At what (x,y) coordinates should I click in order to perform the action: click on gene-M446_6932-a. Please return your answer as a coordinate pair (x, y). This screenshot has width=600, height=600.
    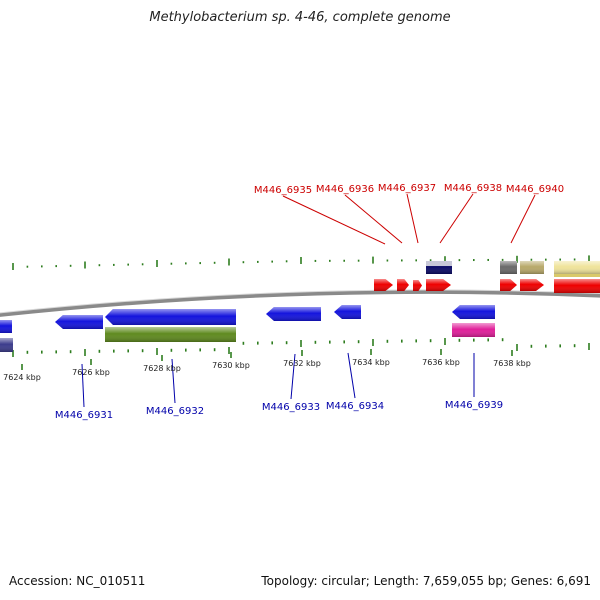
    Looking at the image, I should click on (170, 317).